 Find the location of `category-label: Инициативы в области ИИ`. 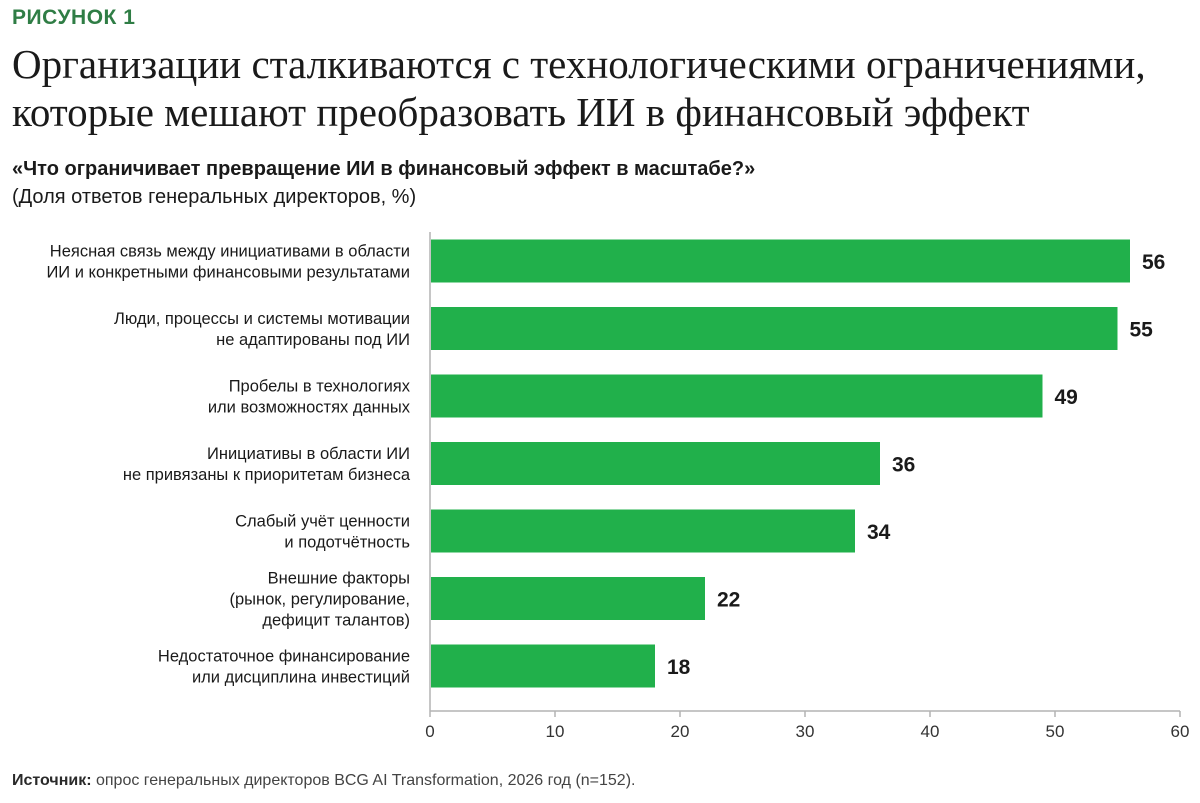

category-label: Инициативы в области ИИ is located at coordinates (308, 454).